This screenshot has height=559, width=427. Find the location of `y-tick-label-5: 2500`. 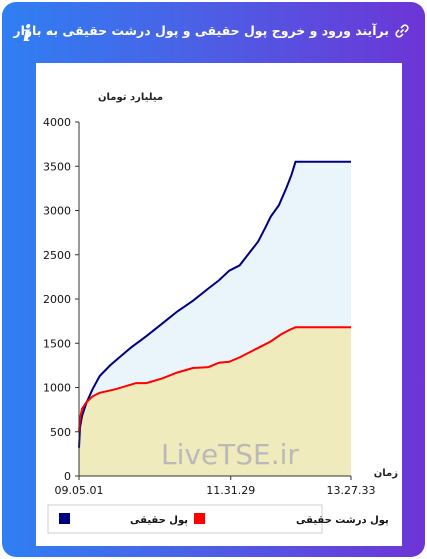

y-tick-label-5: 2500 is located at coordinates (57, 255).